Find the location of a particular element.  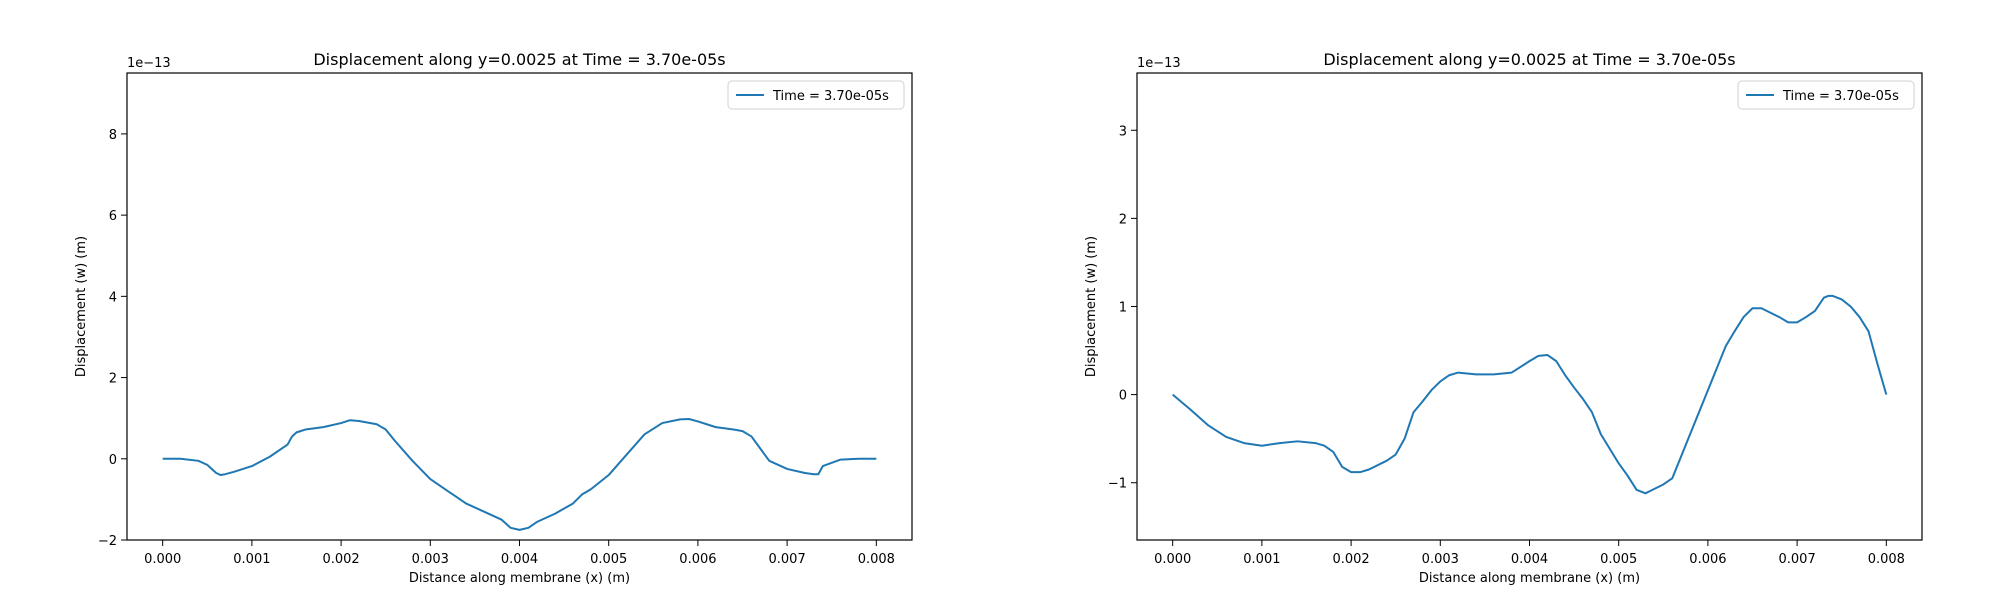

y-tick-label: −2 is located at coordinates (107, 541).